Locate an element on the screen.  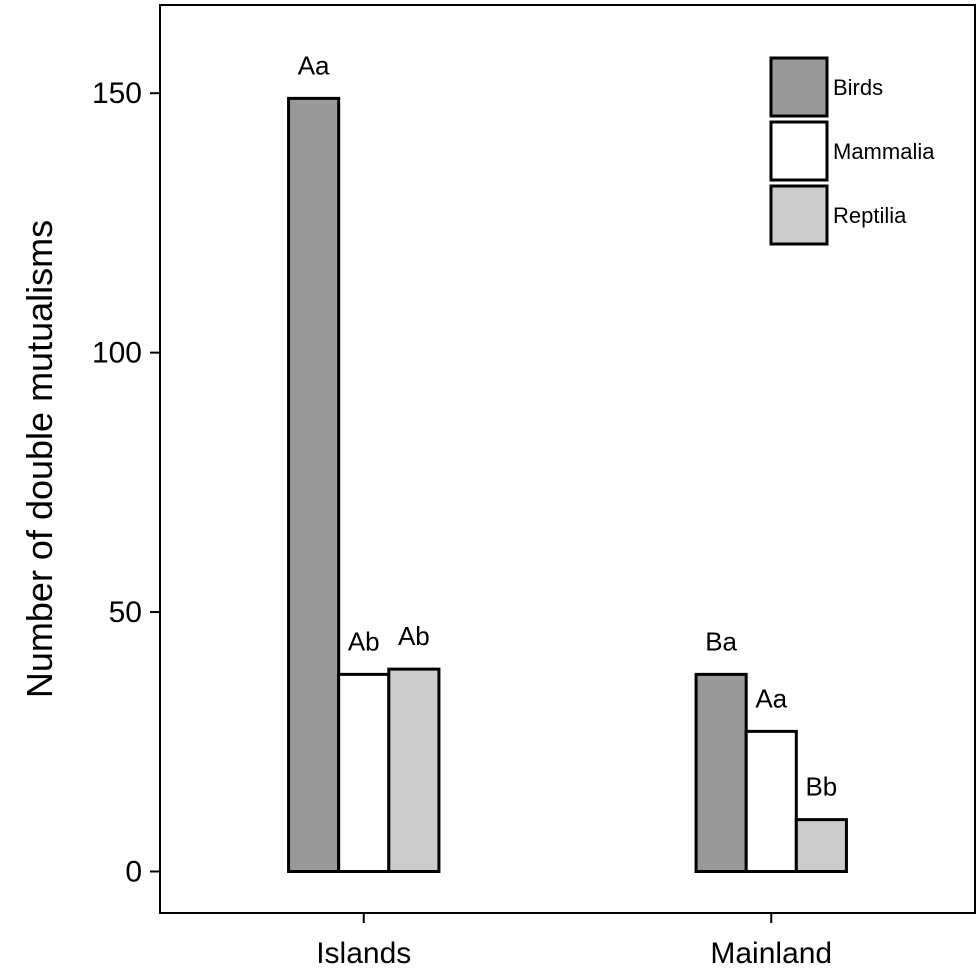
bar-mammalia-islands is located at coordinates (363, 773).